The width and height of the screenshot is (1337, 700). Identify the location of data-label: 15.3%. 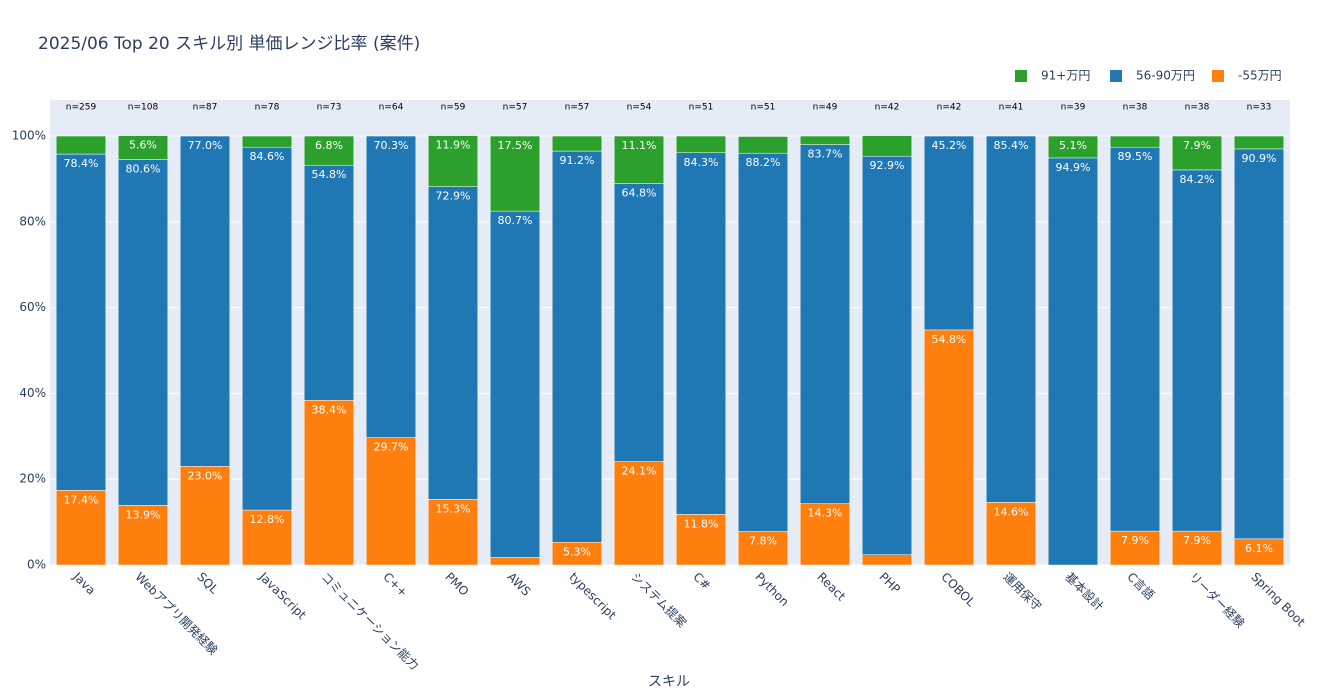
(453, 508).